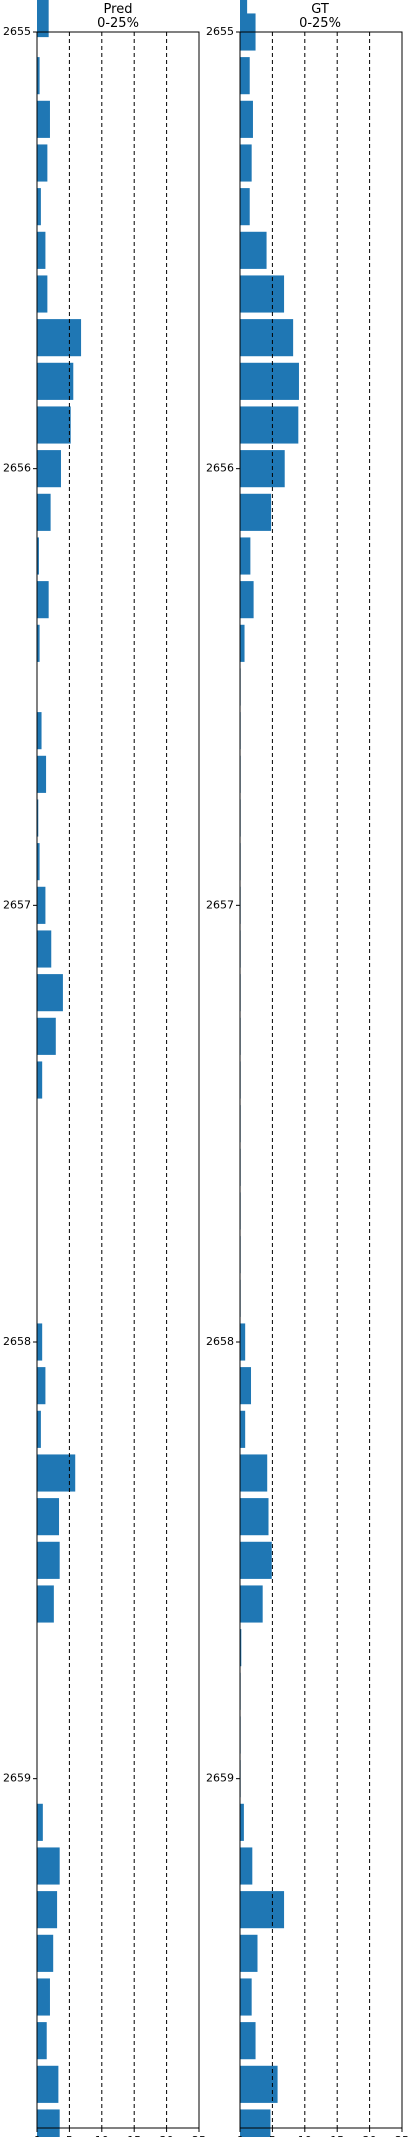  Describe the element at coordinates (17, 1778) in the screenshot. I see `pred-ytick-label: 2659` at that location.